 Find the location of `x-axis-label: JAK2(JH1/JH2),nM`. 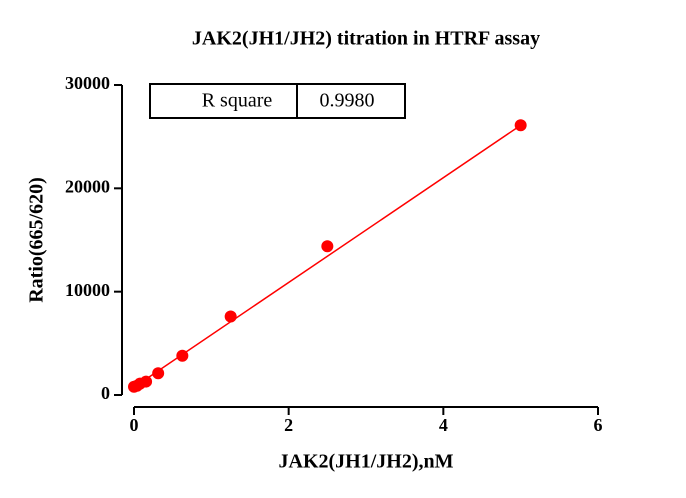

x-axis-label: JAK2(JH1/JH2),nM is located at coordinates (366, 462).